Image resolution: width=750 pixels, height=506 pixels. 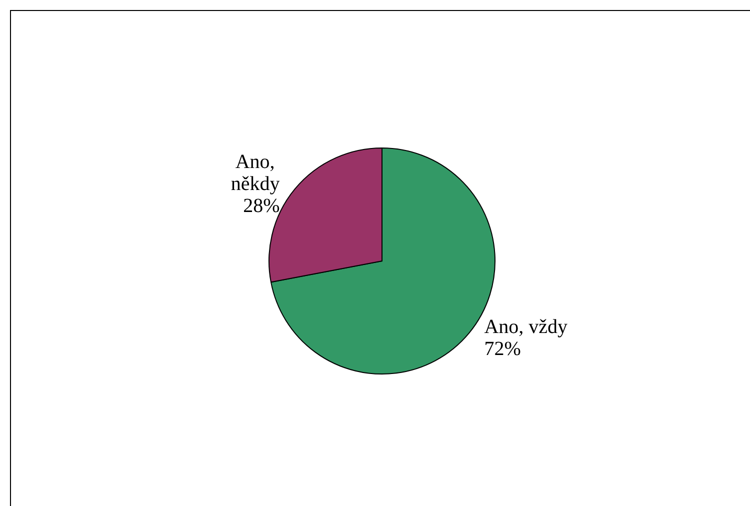 I want to click on slice-label: Ano, někdy, so click(x=255, y=172).